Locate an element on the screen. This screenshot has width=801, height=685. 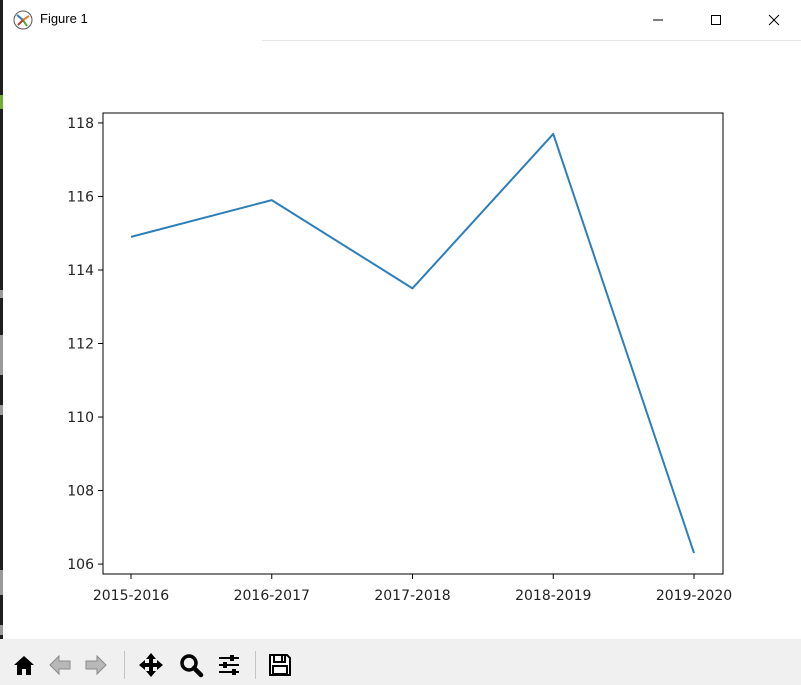
x-tick-label: 2017-2018 is located at coordinates (412, 596).